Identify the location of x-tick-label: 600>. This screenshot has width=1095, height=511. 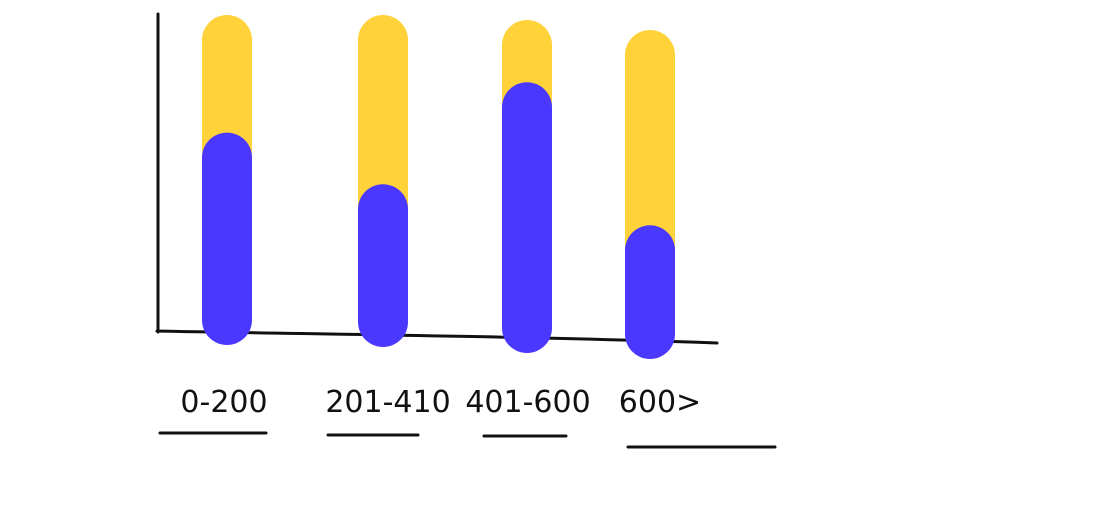
(660, 402).